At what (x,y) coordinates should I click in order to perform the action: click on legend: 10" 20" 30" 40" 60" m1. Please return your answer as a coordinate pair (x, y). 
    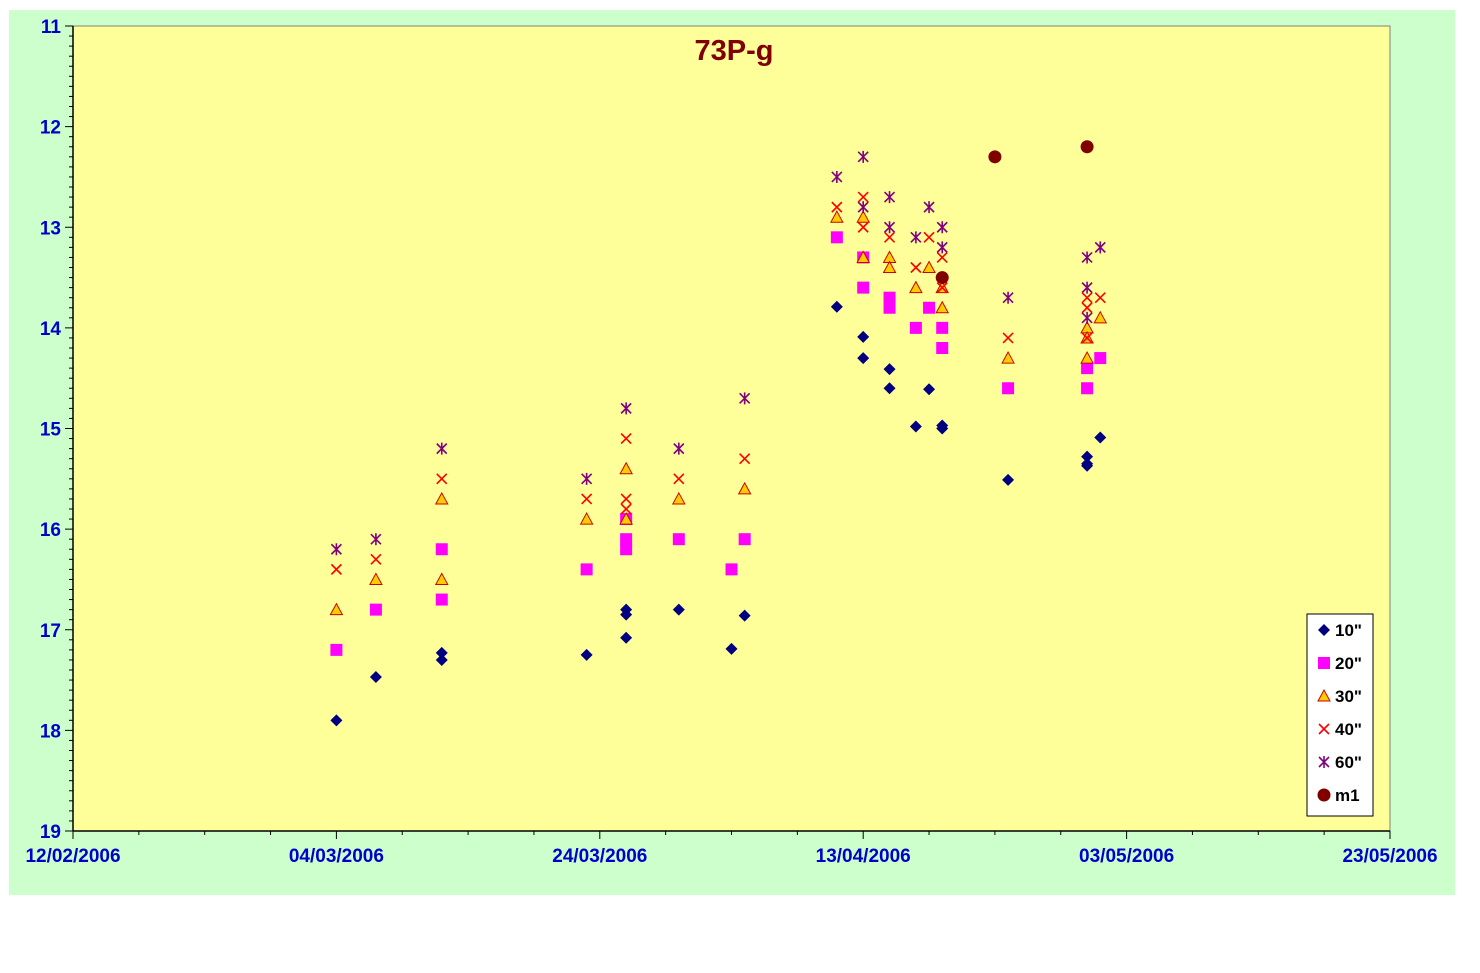
    Looking at the image, I should click on (1340, 715).